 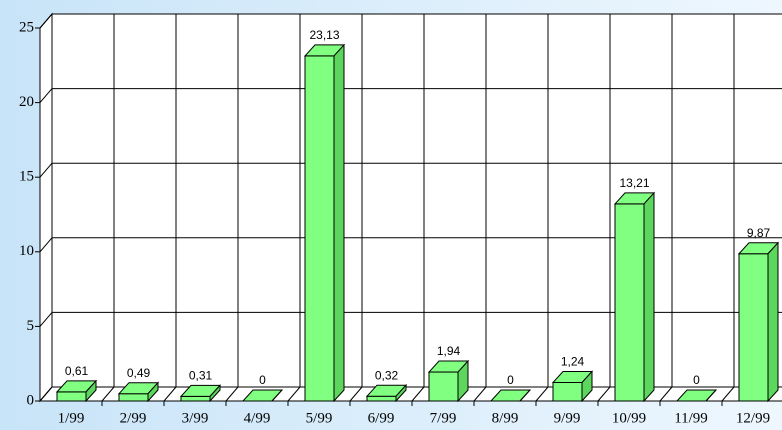 What do you see at coordinates (381, 418) in the screenshot?
I see `x-tick-label: 6/99` at bounding box center [381, 418].